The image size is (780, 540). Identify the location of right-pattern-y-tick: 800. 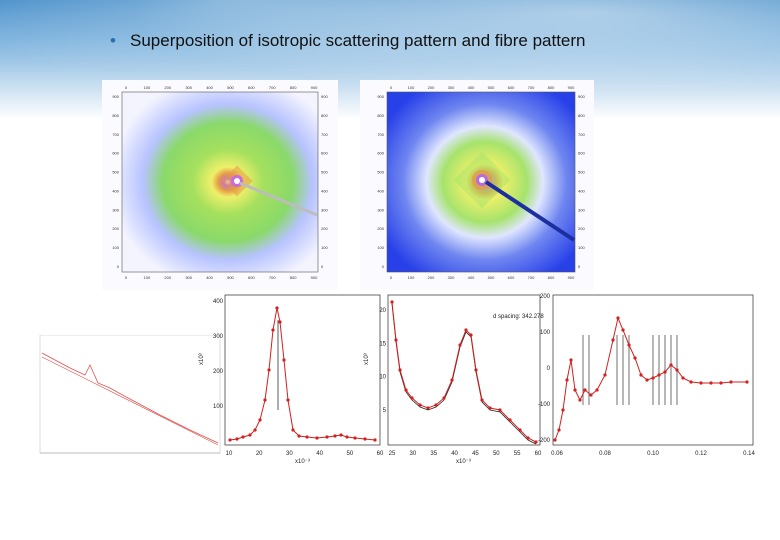
(380, 115).